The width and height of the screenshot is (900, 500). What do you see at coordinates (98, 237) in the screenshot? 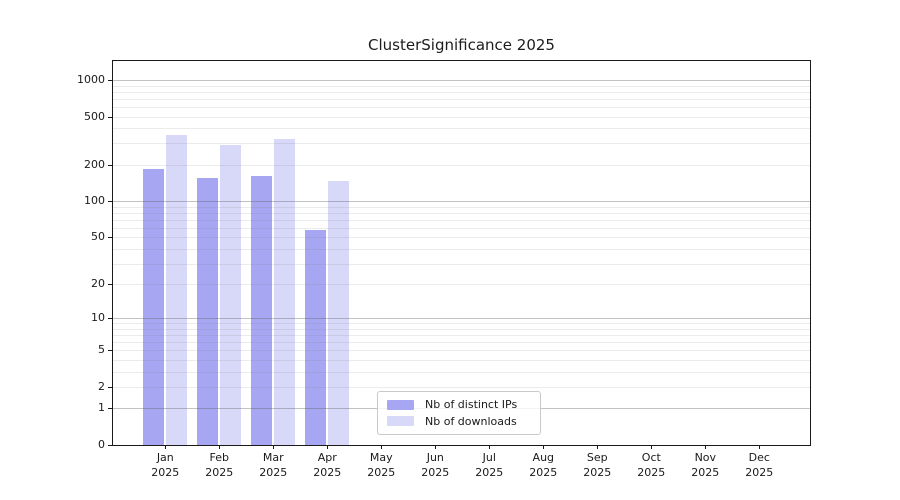
I see `y-tick-label-50: 50` at bounding box center [98, 237].